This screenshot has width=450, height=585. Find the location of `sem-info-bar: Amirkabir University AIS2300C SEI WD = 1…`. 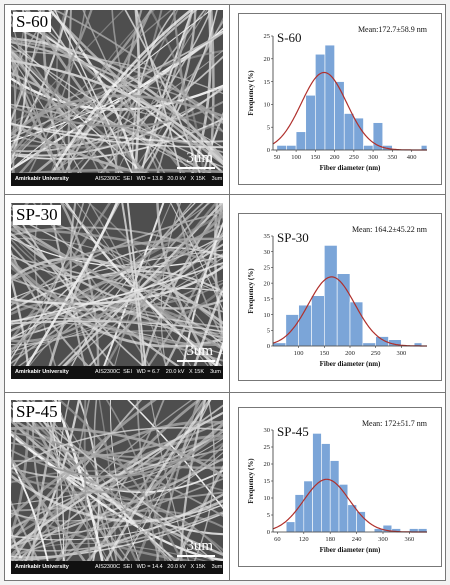

sem-info-bar: Amirkabir University AIS2300C SEI WD = 1… is located at coordinates (117, 179).